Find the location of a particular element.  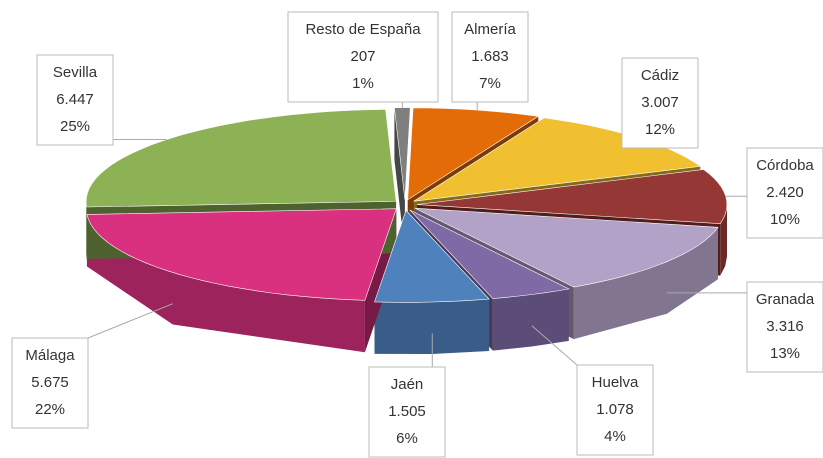

value-label: 6.447 is located at coordinates (75, 99).